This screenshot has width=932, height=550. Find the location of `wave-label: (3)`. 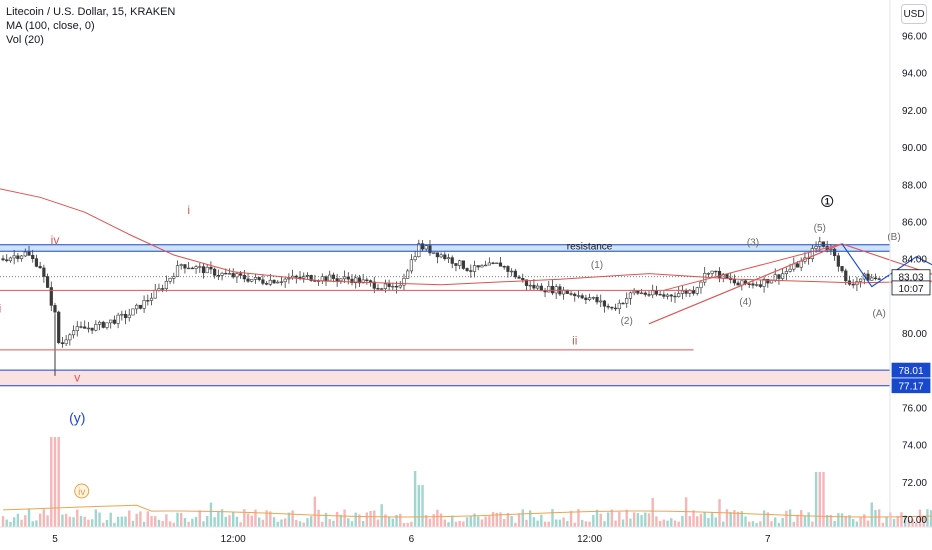

wave-label: (3) is located at coordinates (753, 243).